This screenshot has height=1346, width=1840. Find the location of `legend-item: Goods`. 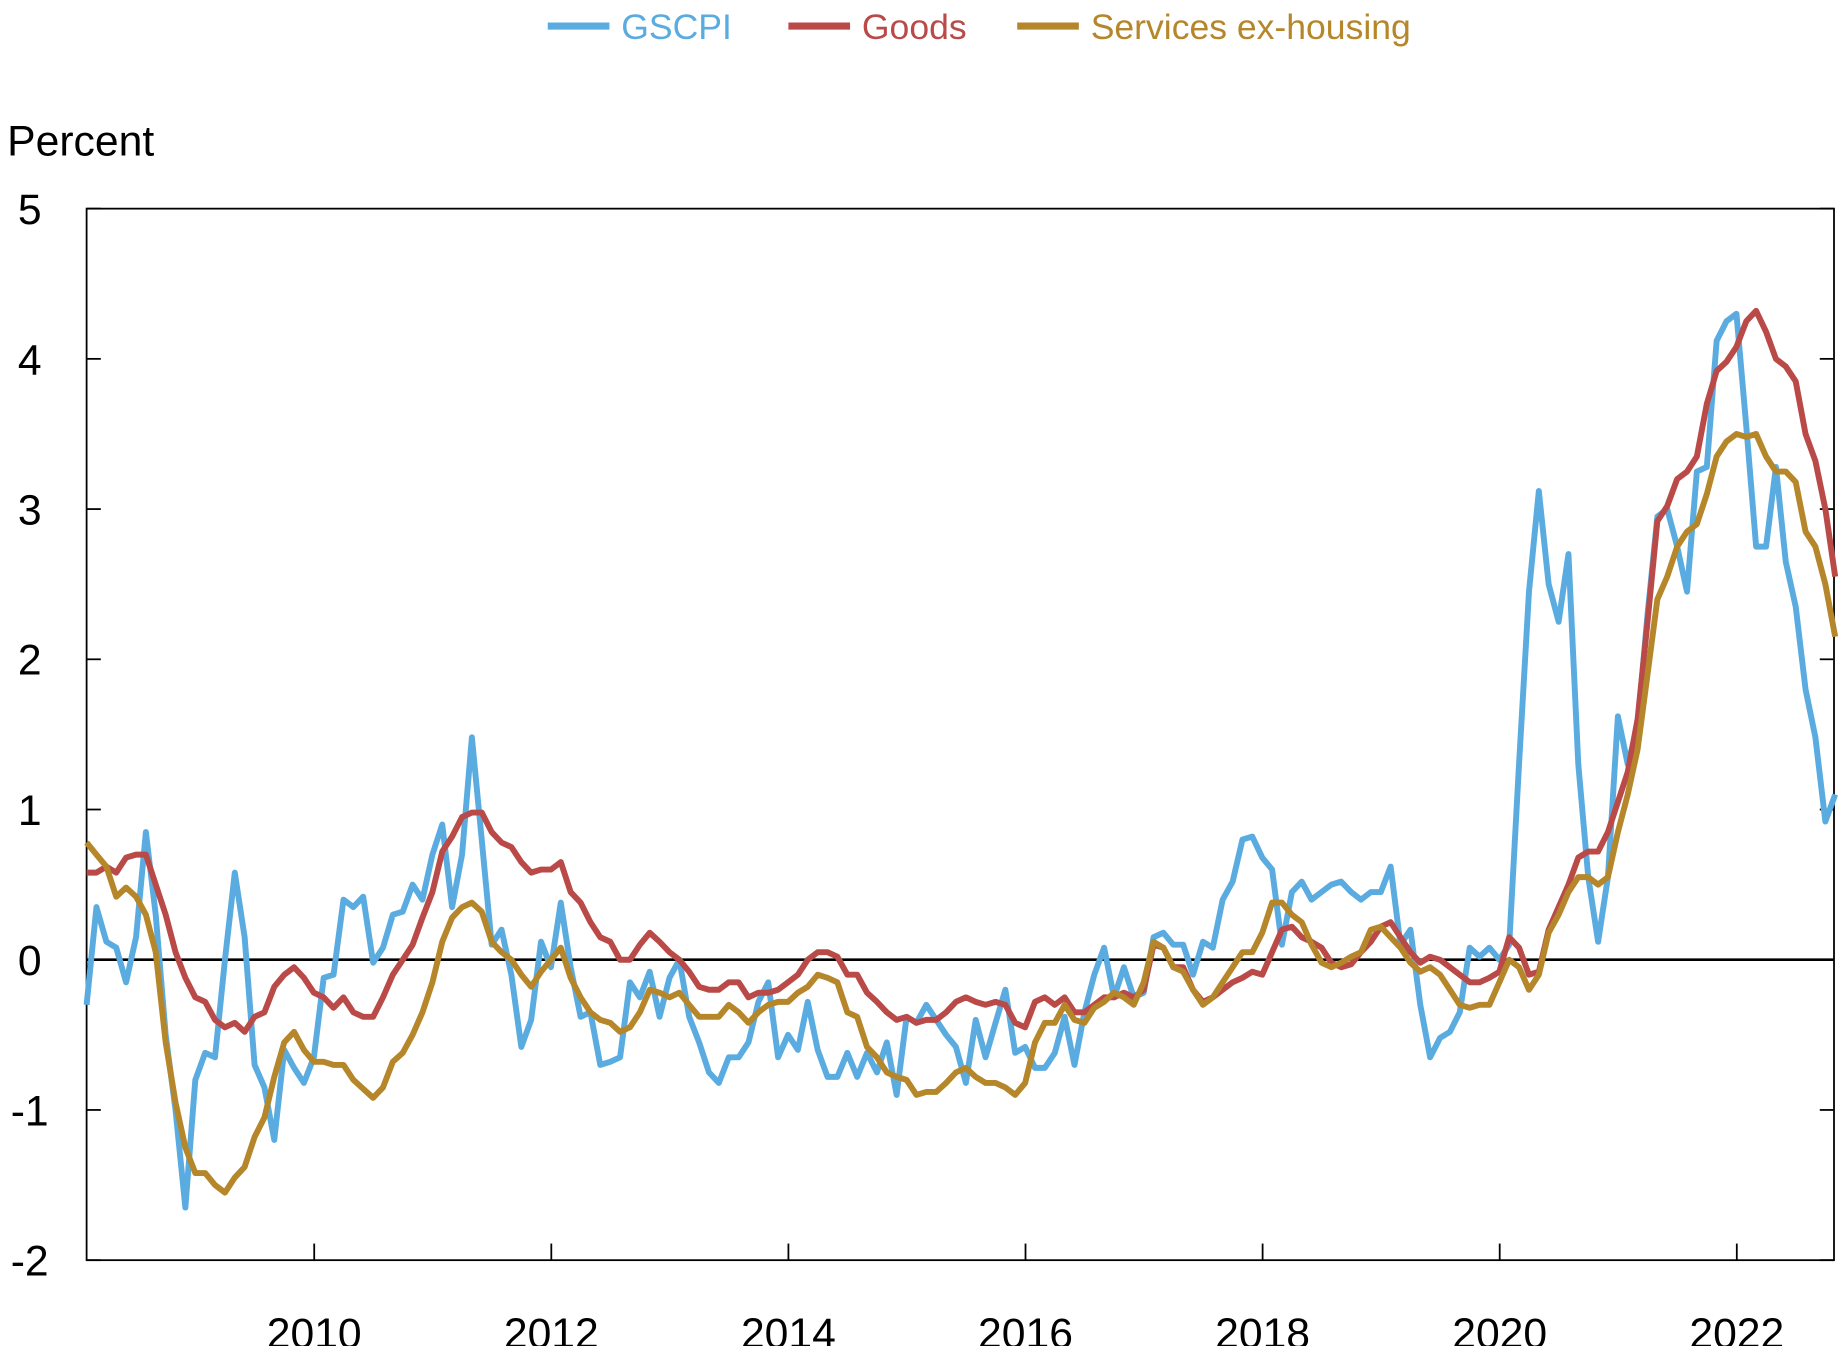

legend-item: Goods is located at coordinates (877, 27).